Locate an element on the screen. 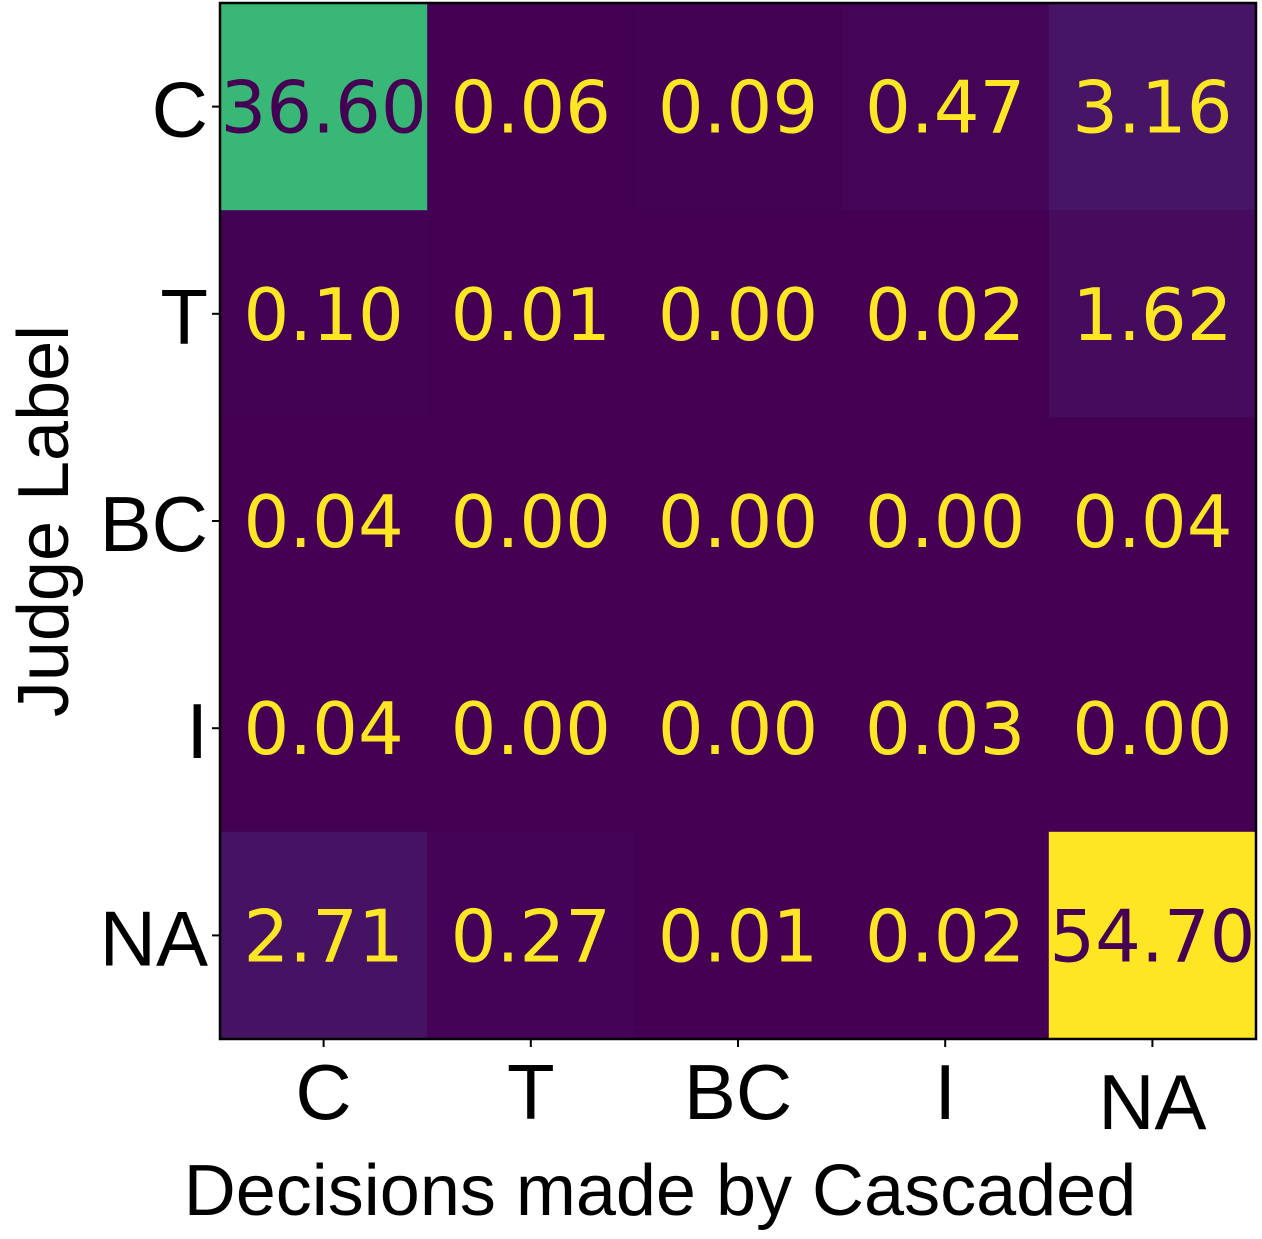 This screenshot has width=1262, height=1239. x-axis-title: Decisions made by Cascaded is located at coordinates (660, 1191).